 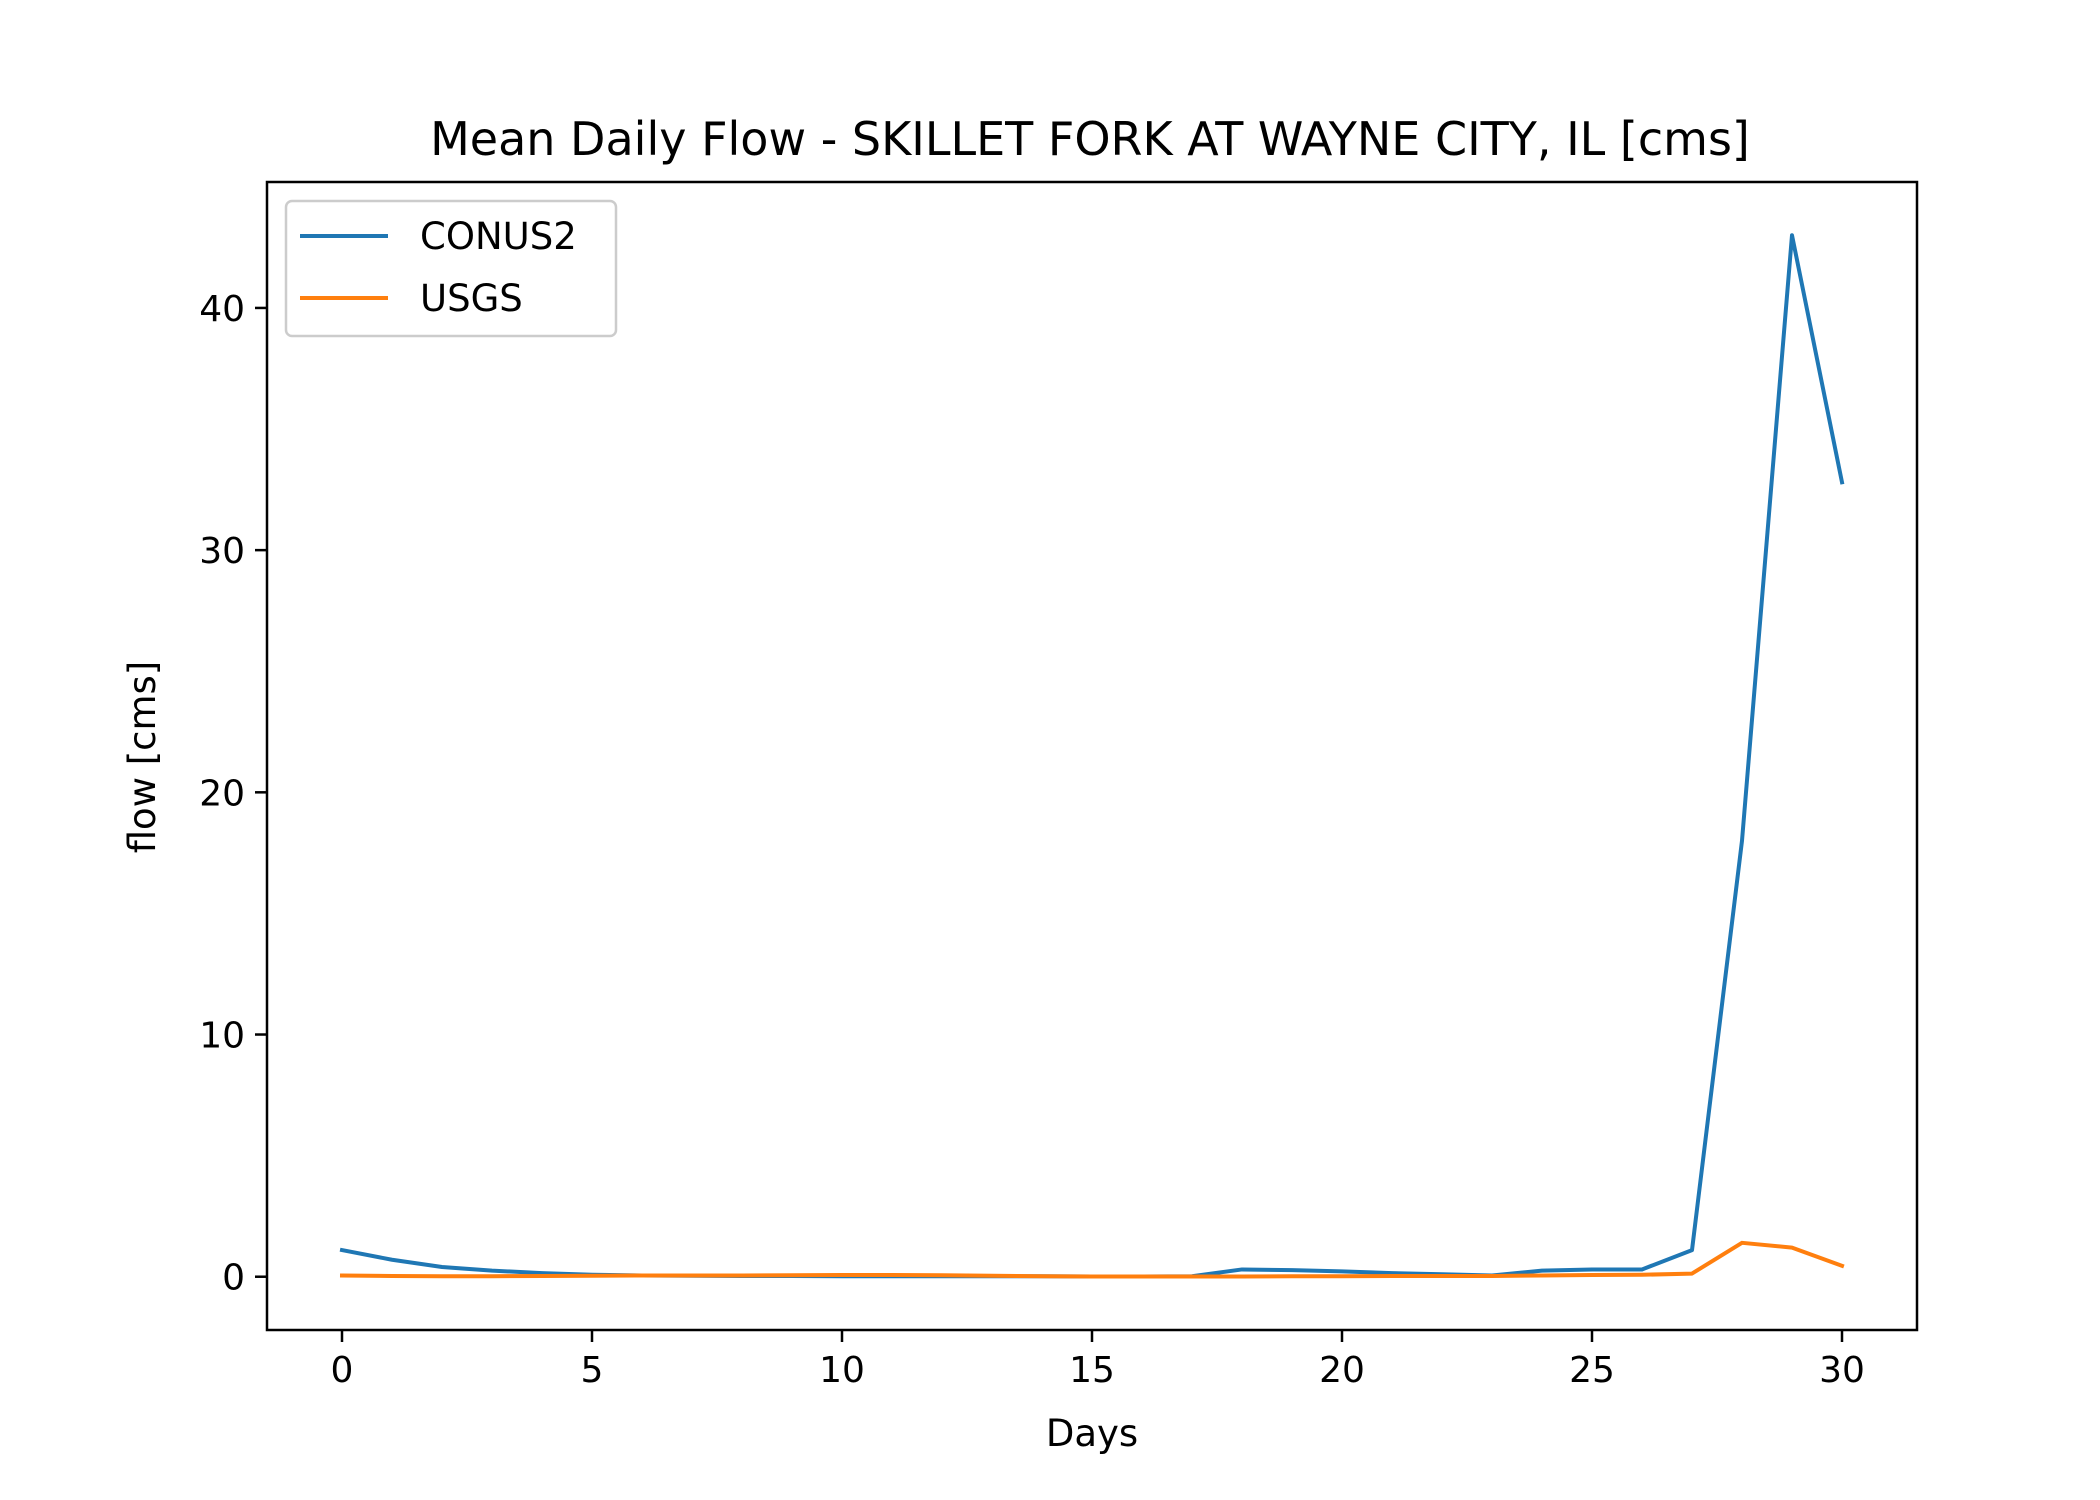 I want to click on x-axis: 0 5 10 15 20 25 30, so click(x=1098, y=1360).